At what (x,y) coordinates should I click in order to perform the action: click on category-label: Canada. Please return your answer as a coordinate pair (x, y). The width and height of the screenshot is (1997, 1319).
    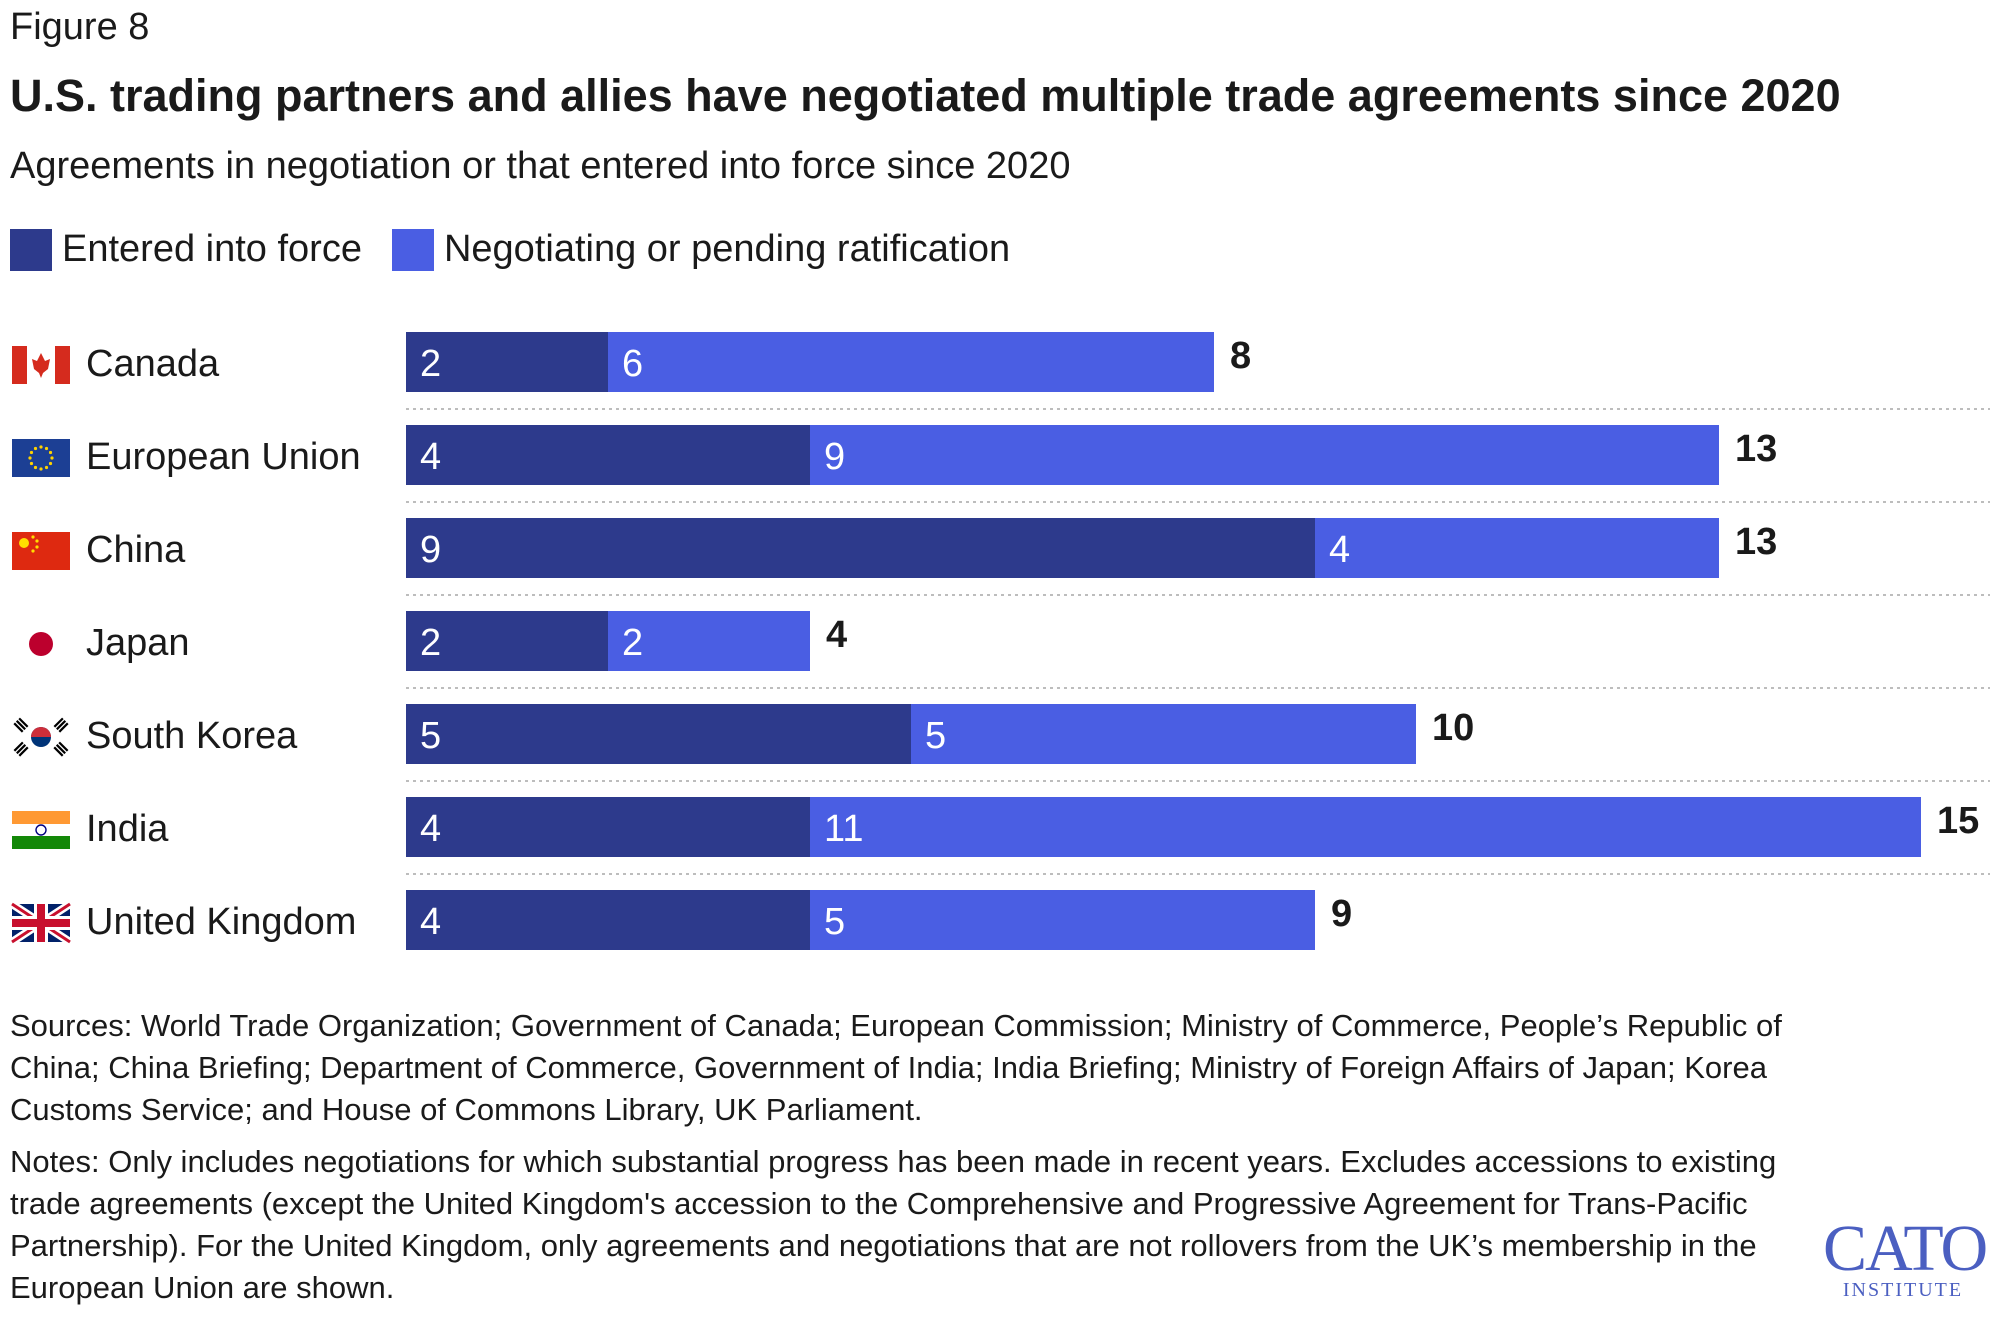
    Looking at the image, I should click on (153, 364).